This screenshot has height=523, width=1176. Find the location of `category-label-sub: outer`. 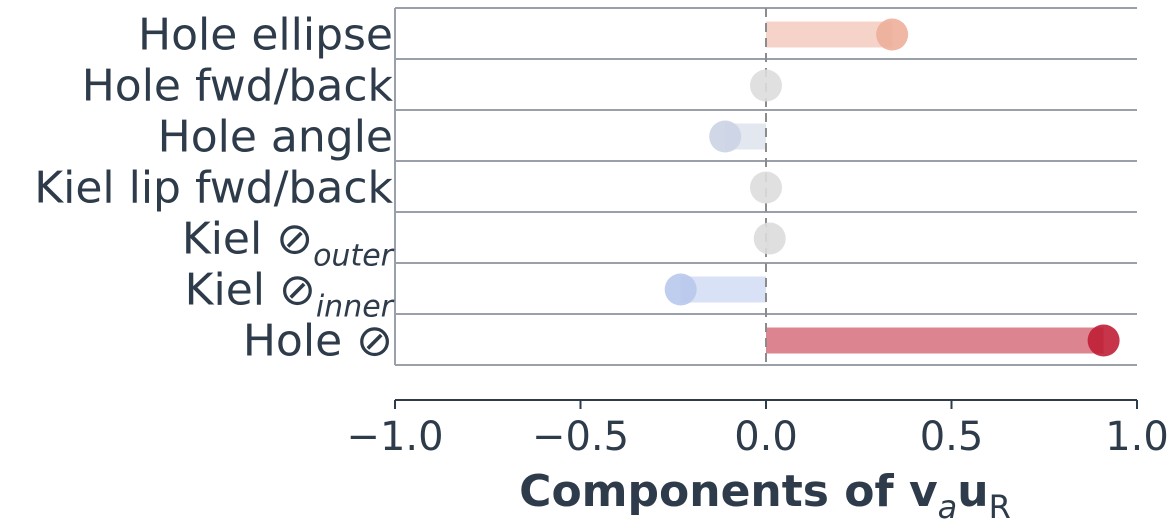

category-label-sub: outer is located at coordinates (354, 256).